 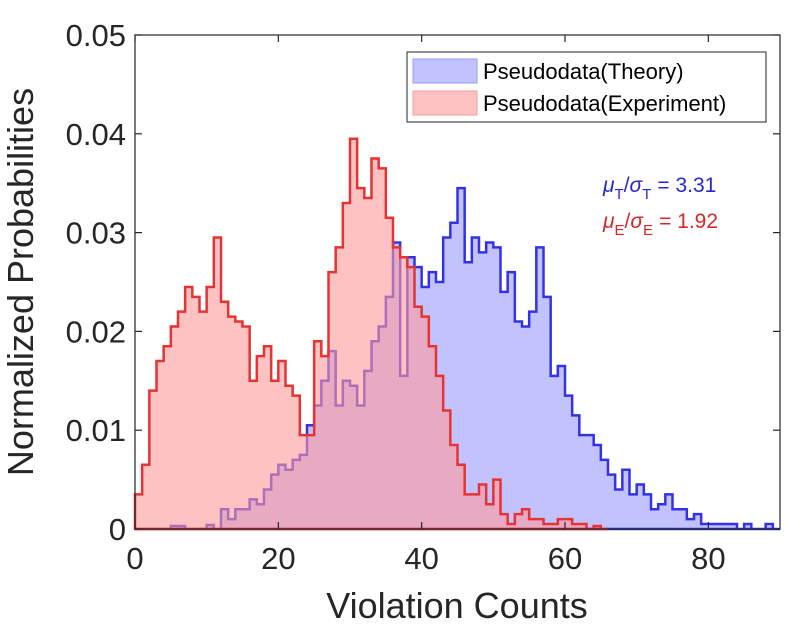 What do you see at coordinates (96, 134) in the screenshot?
I see `y-tick-label: 0.04` at bounding box center [96, 134].